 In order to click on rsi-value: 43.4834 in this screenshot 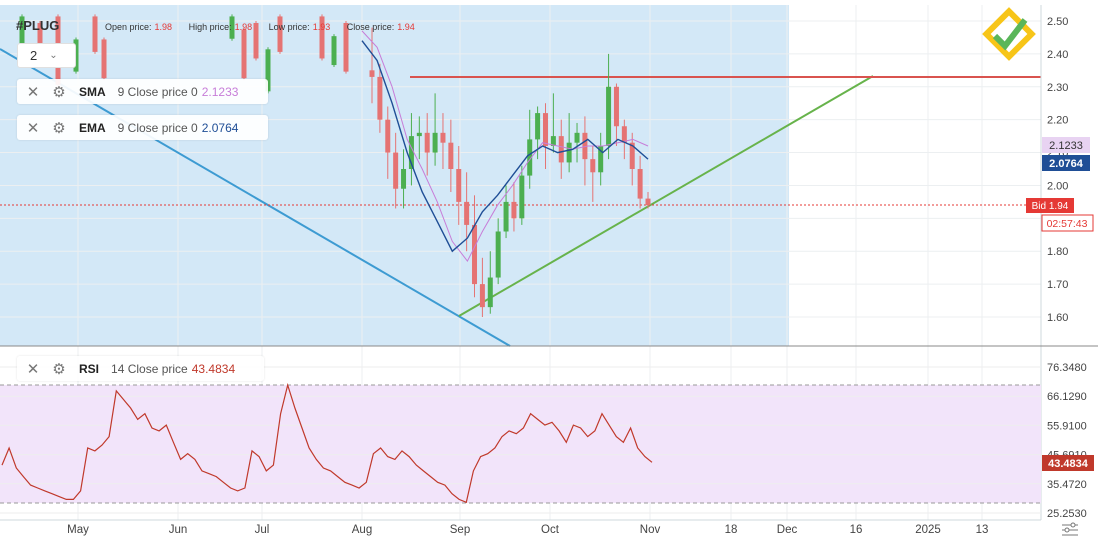, I will do `click(213, 368)`.